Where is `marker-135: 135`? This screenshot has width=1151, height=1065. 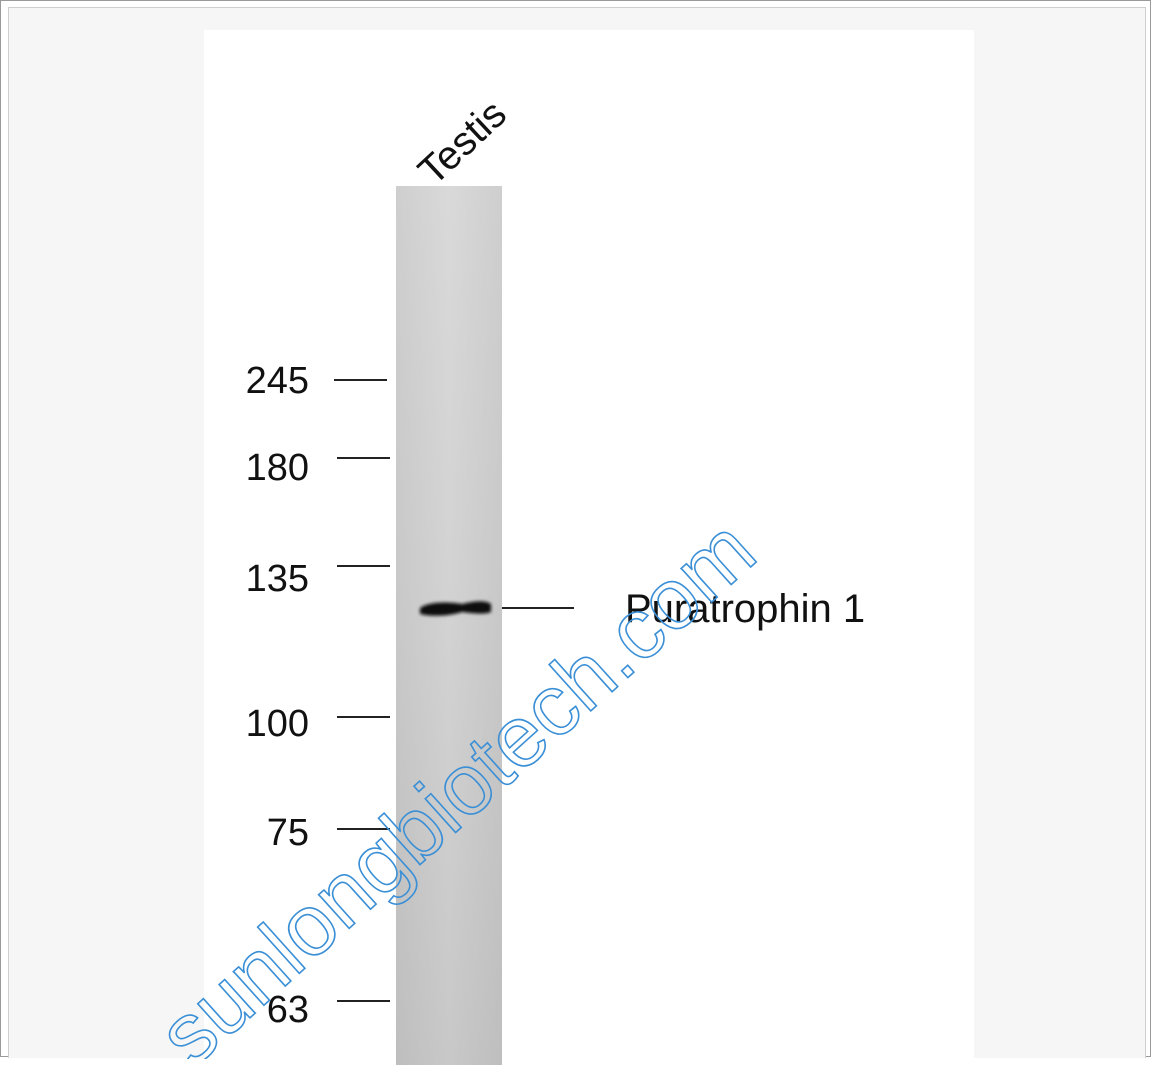
marker-135: 135 is located at coordinates (318, 579).